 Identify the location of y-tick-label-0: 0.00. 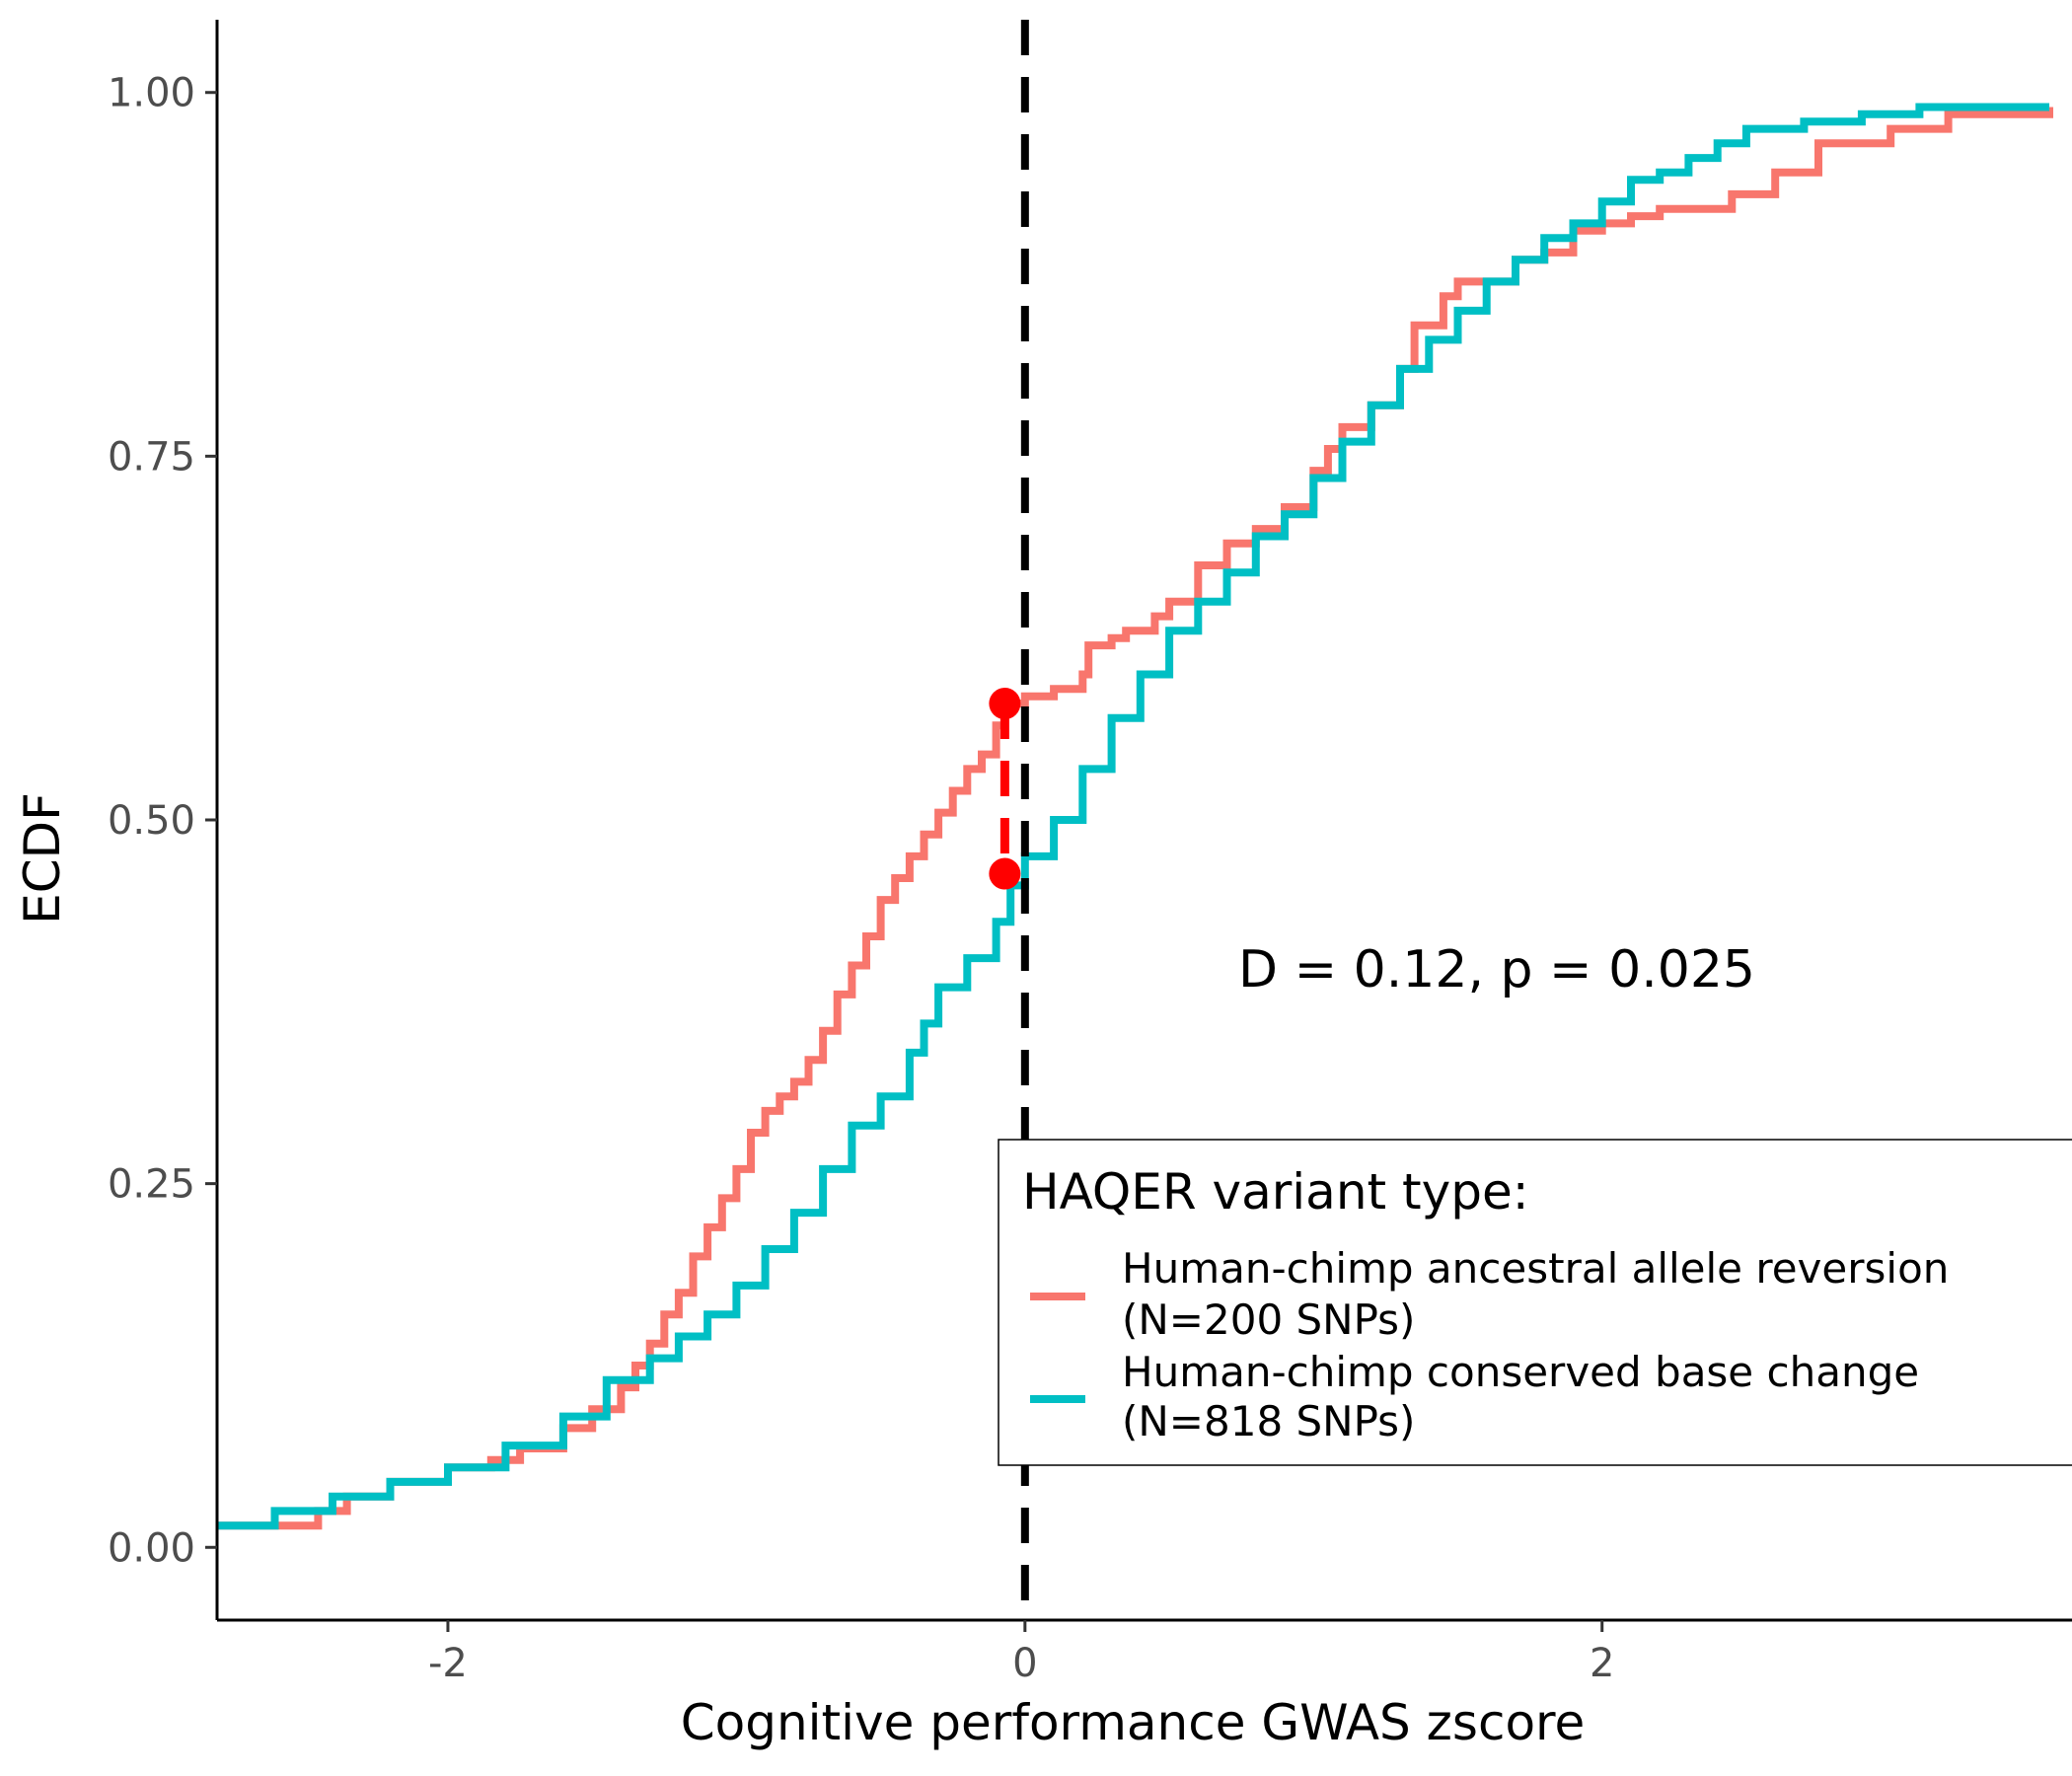
(152, 1548).